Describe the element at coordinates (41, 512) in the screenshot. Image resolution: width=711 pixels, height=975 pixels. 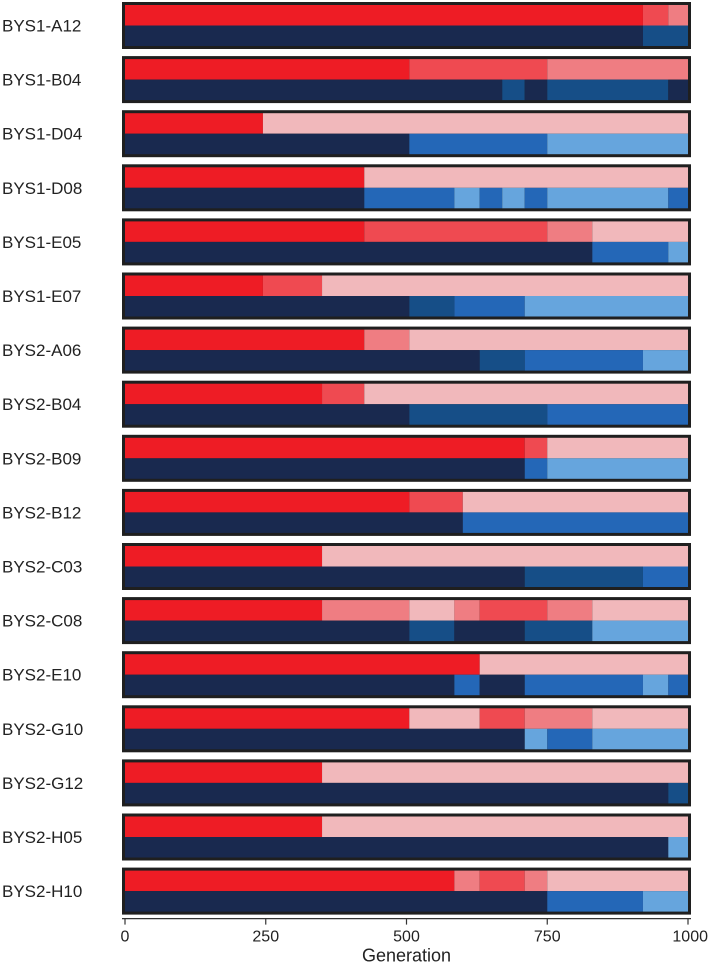
I see `row-label: BYS2-B12` at that location.